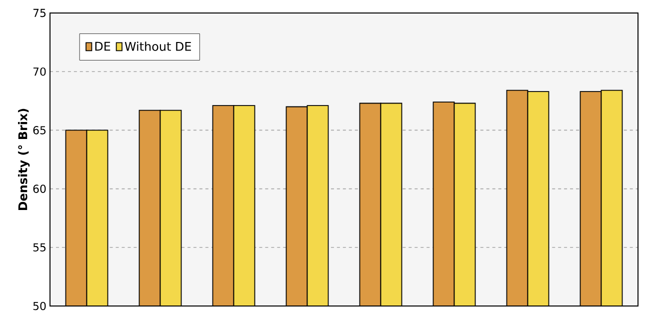  Describe the element at coordinates (102, 46) in the screenshot. I see `legend-label: DE` at that location.